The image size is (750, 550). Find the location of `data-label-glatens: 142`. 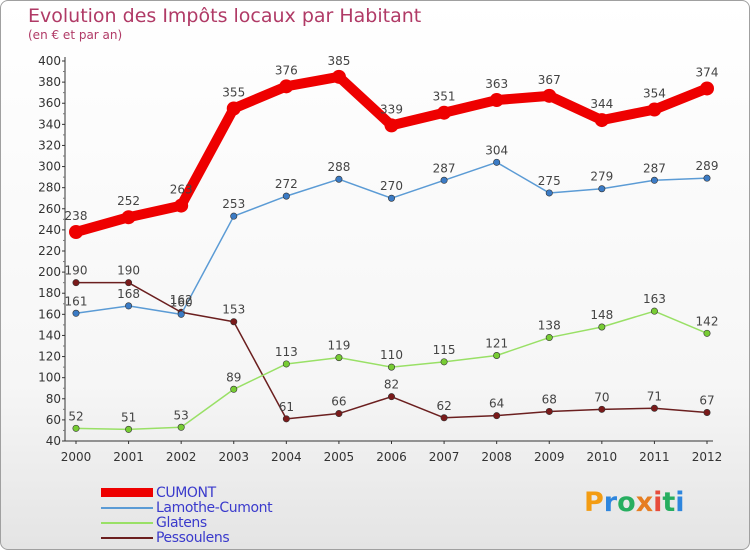

data-label-glatens: 142 is located at coordinates (707, 321).